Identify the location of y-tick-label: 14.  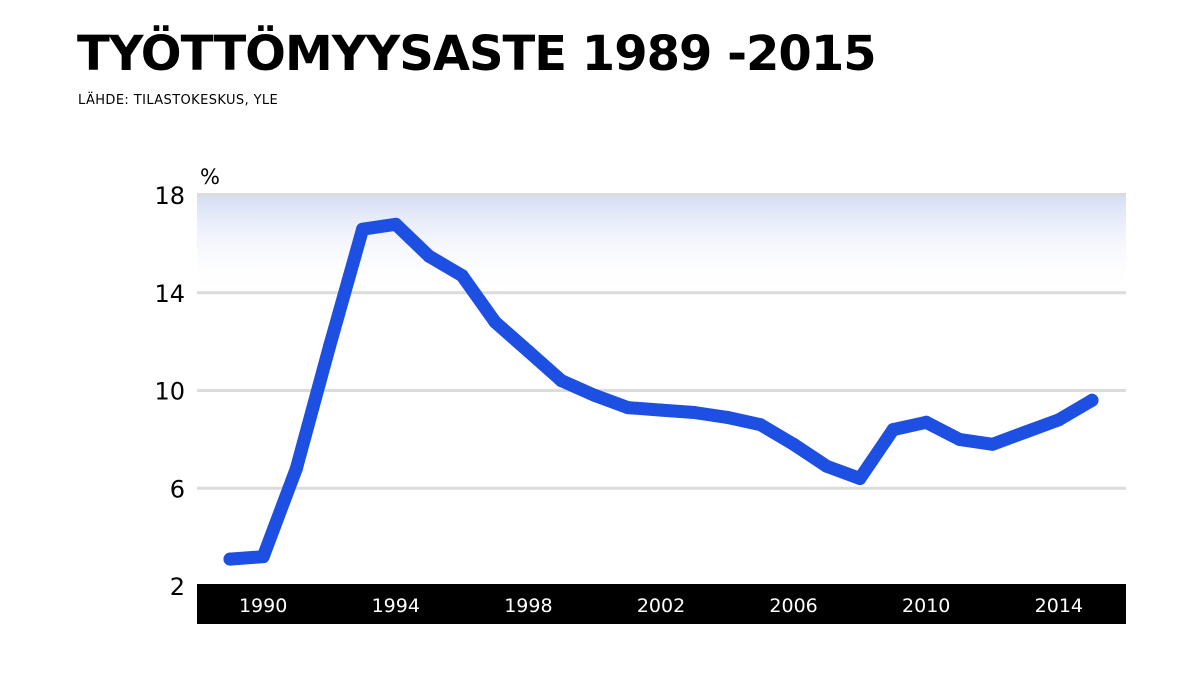
(169, 294).